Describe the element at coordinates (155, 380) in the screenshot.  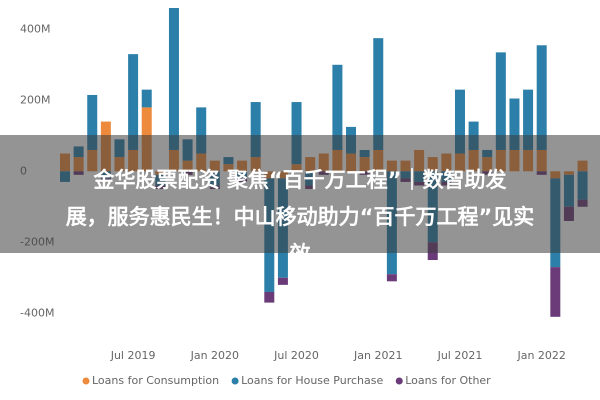
I see `legend-label: Loans for Consumption` at that location.